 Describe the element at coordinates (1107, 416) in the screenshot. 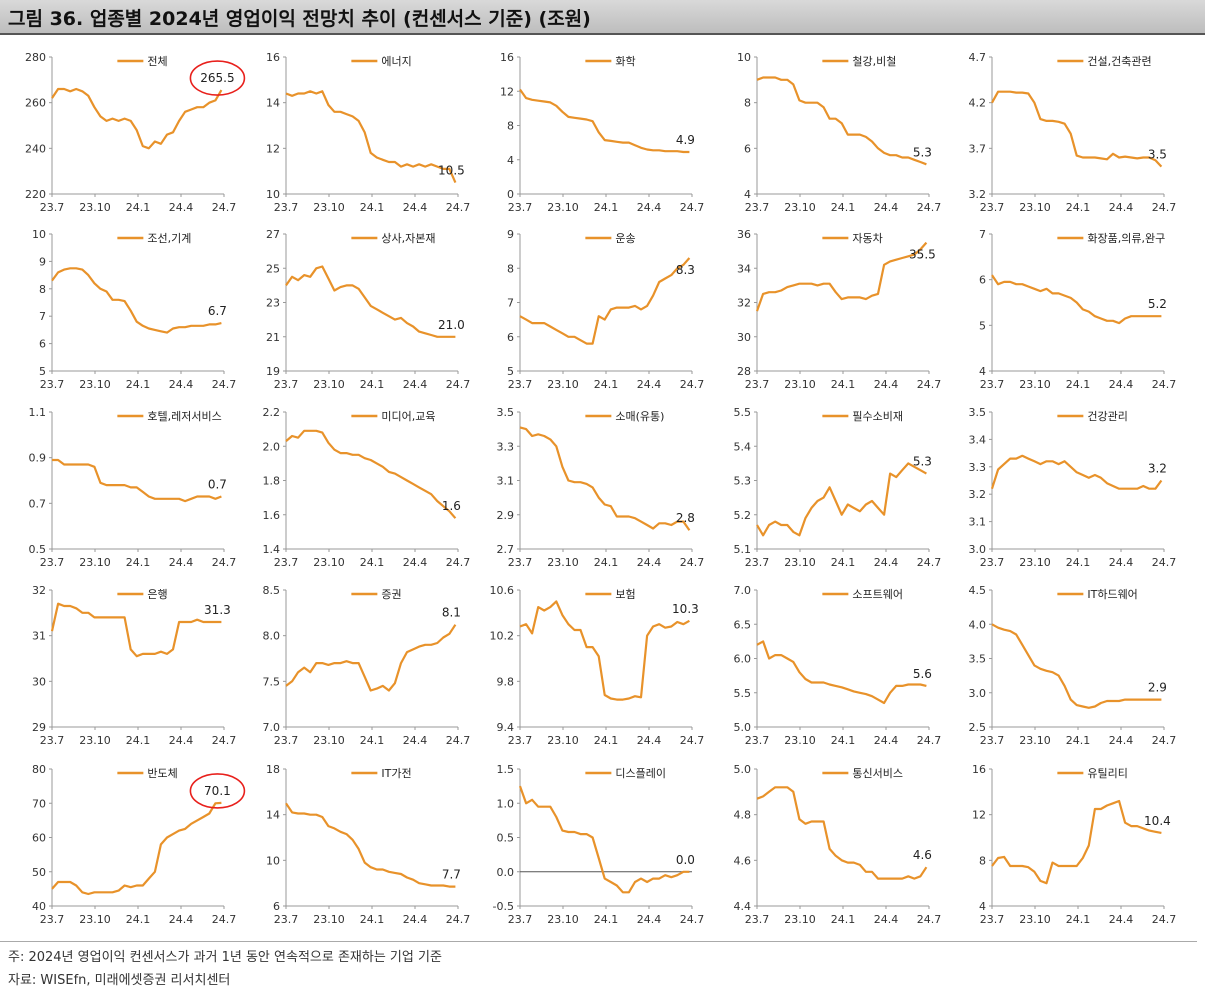

I see `chart-15-legend-label: 건강관리` at that location.